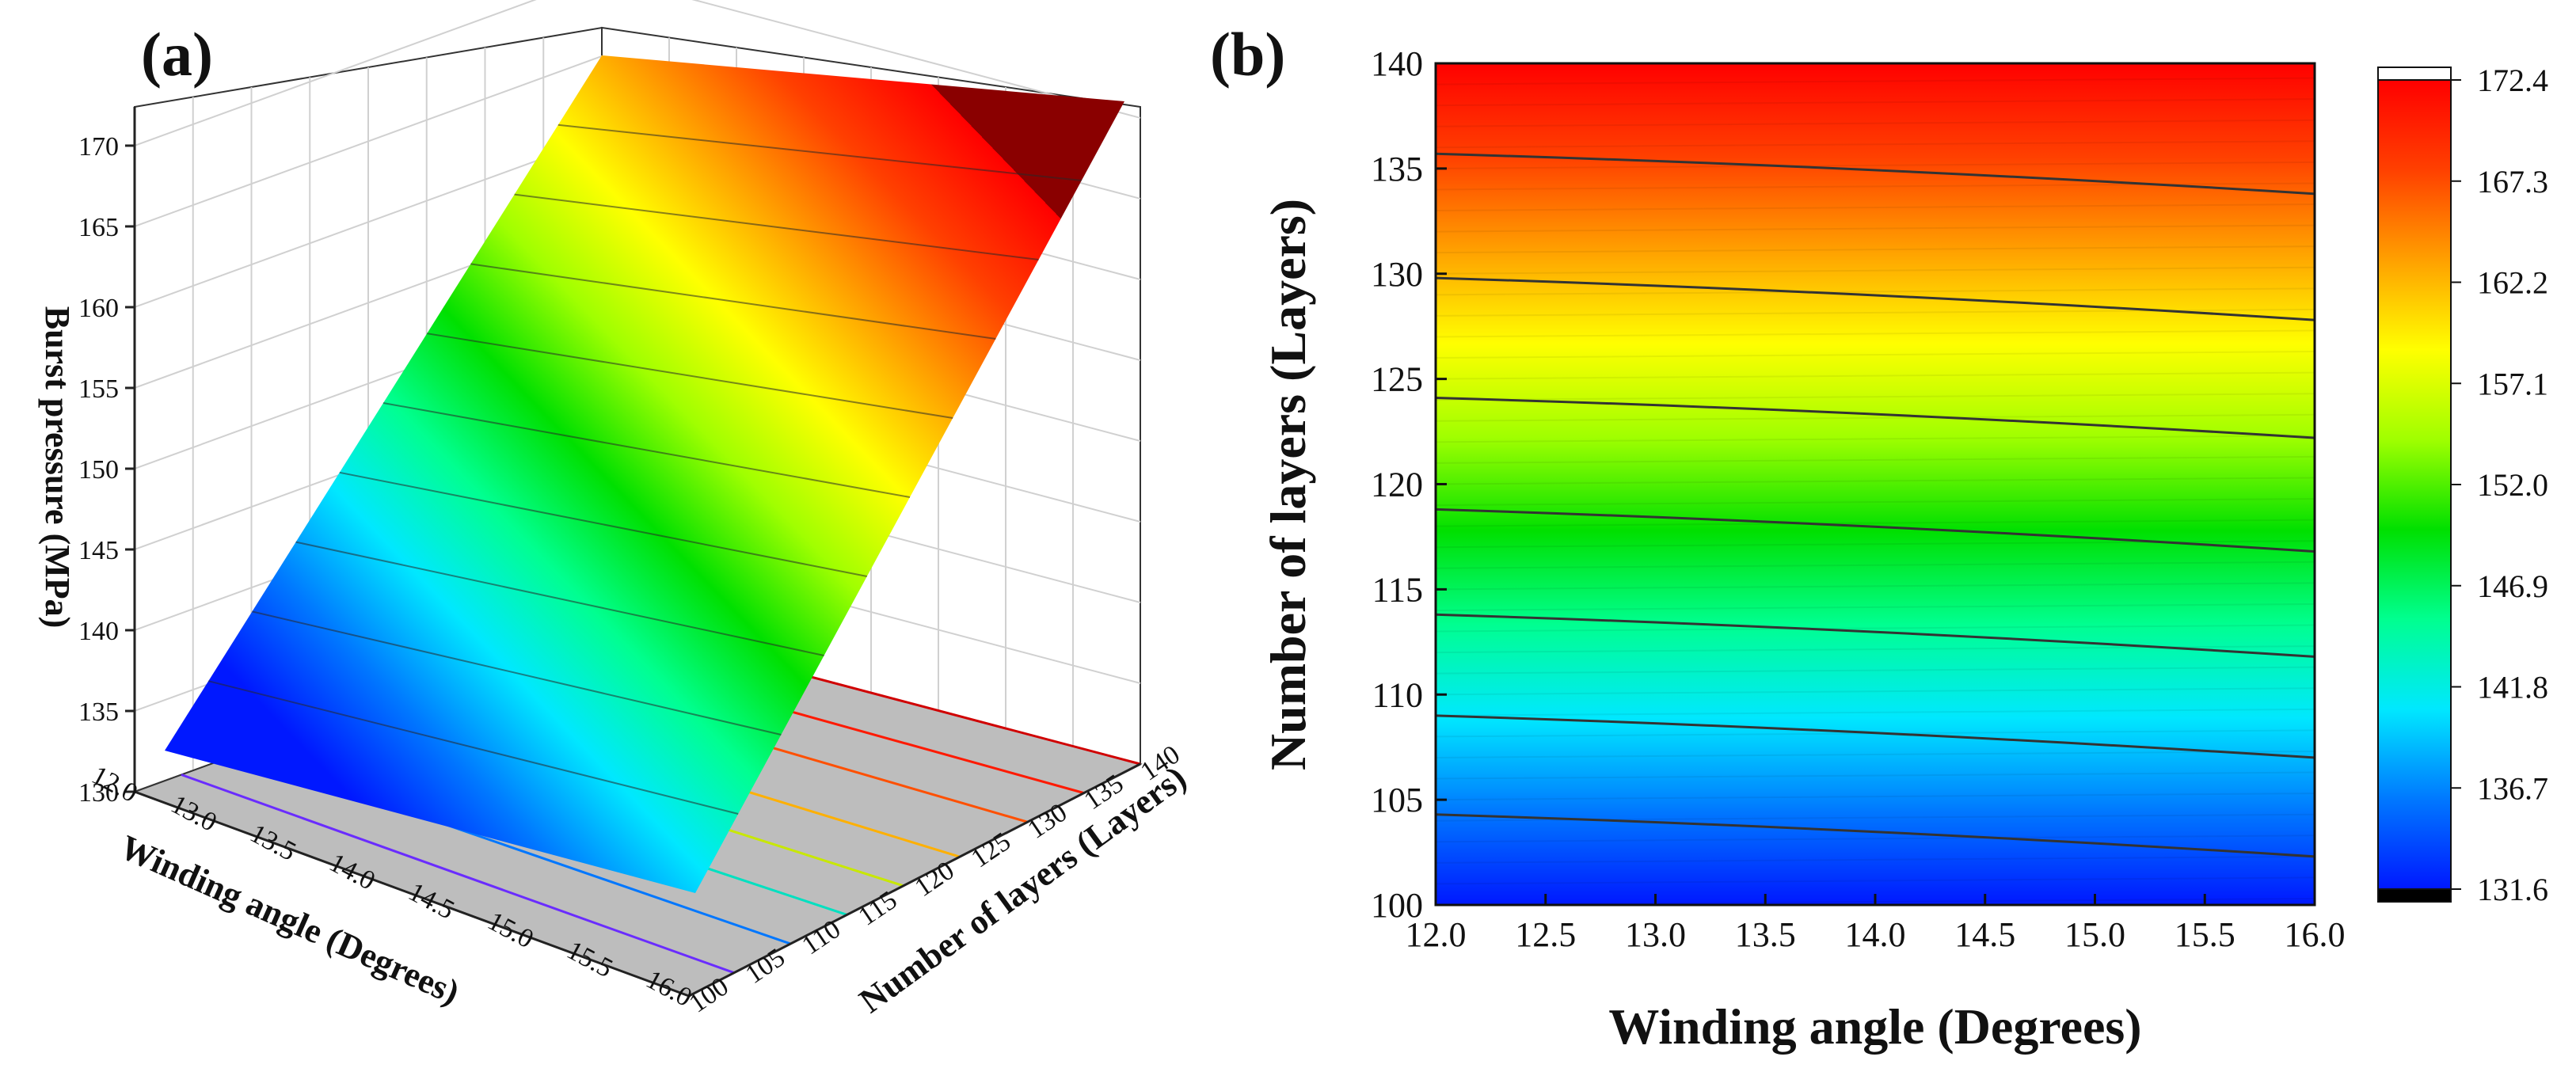  Describe the element at coordinates (98, 308) in the screenshot. I see `z-tick-label: 160` at that location.